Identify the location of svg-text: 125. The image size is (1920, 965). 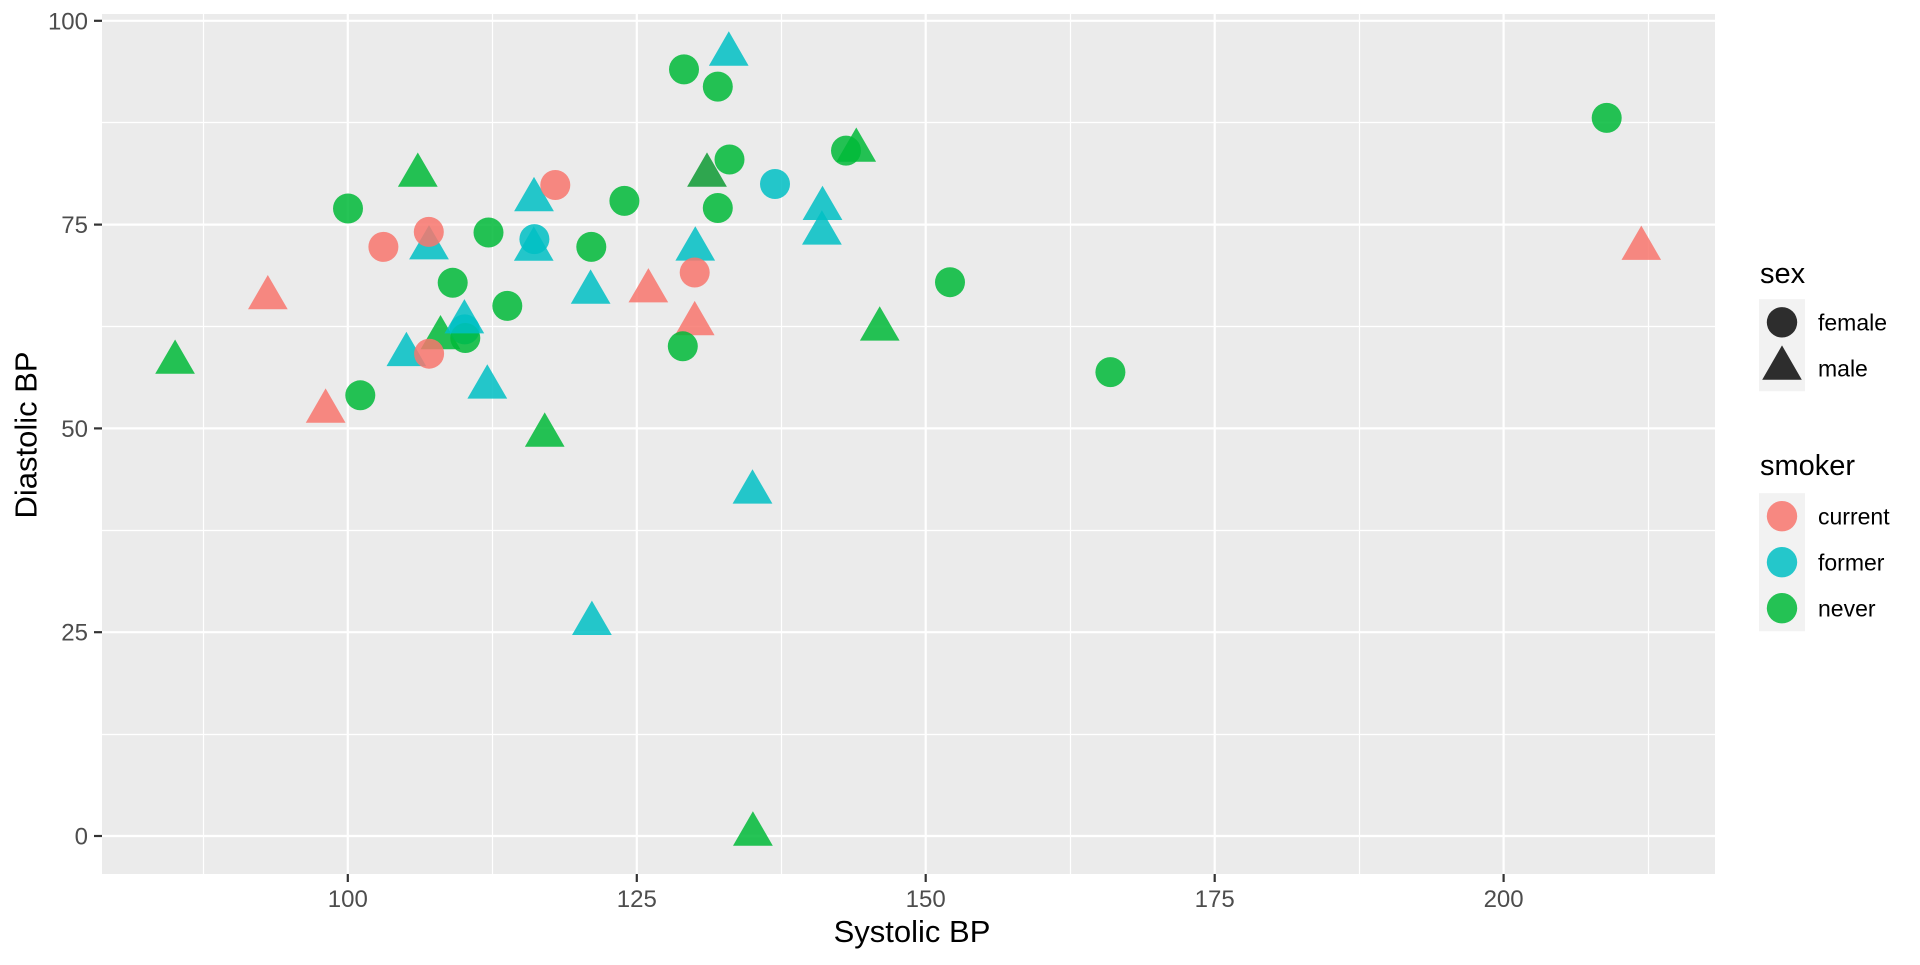
(637, 899).